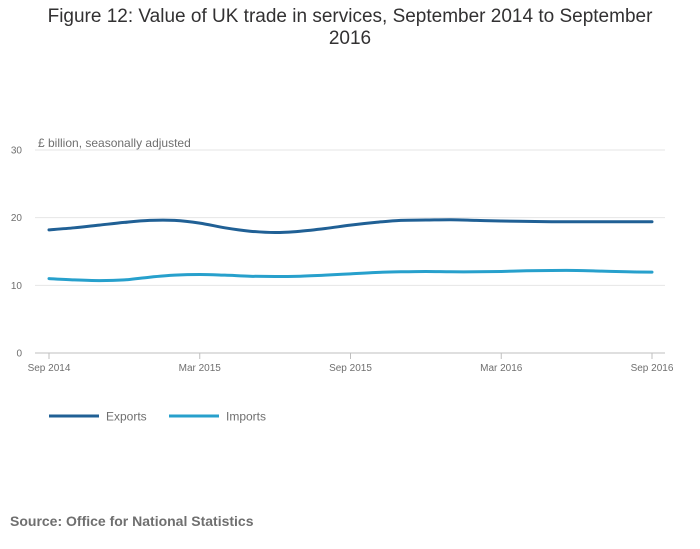 The width and height of the screenshot is (700, 549). What do you see at coordinates (49, 368) in the screenshot?
I see `x-tick-label: Sep 2014` at bounding box center [49, 368].